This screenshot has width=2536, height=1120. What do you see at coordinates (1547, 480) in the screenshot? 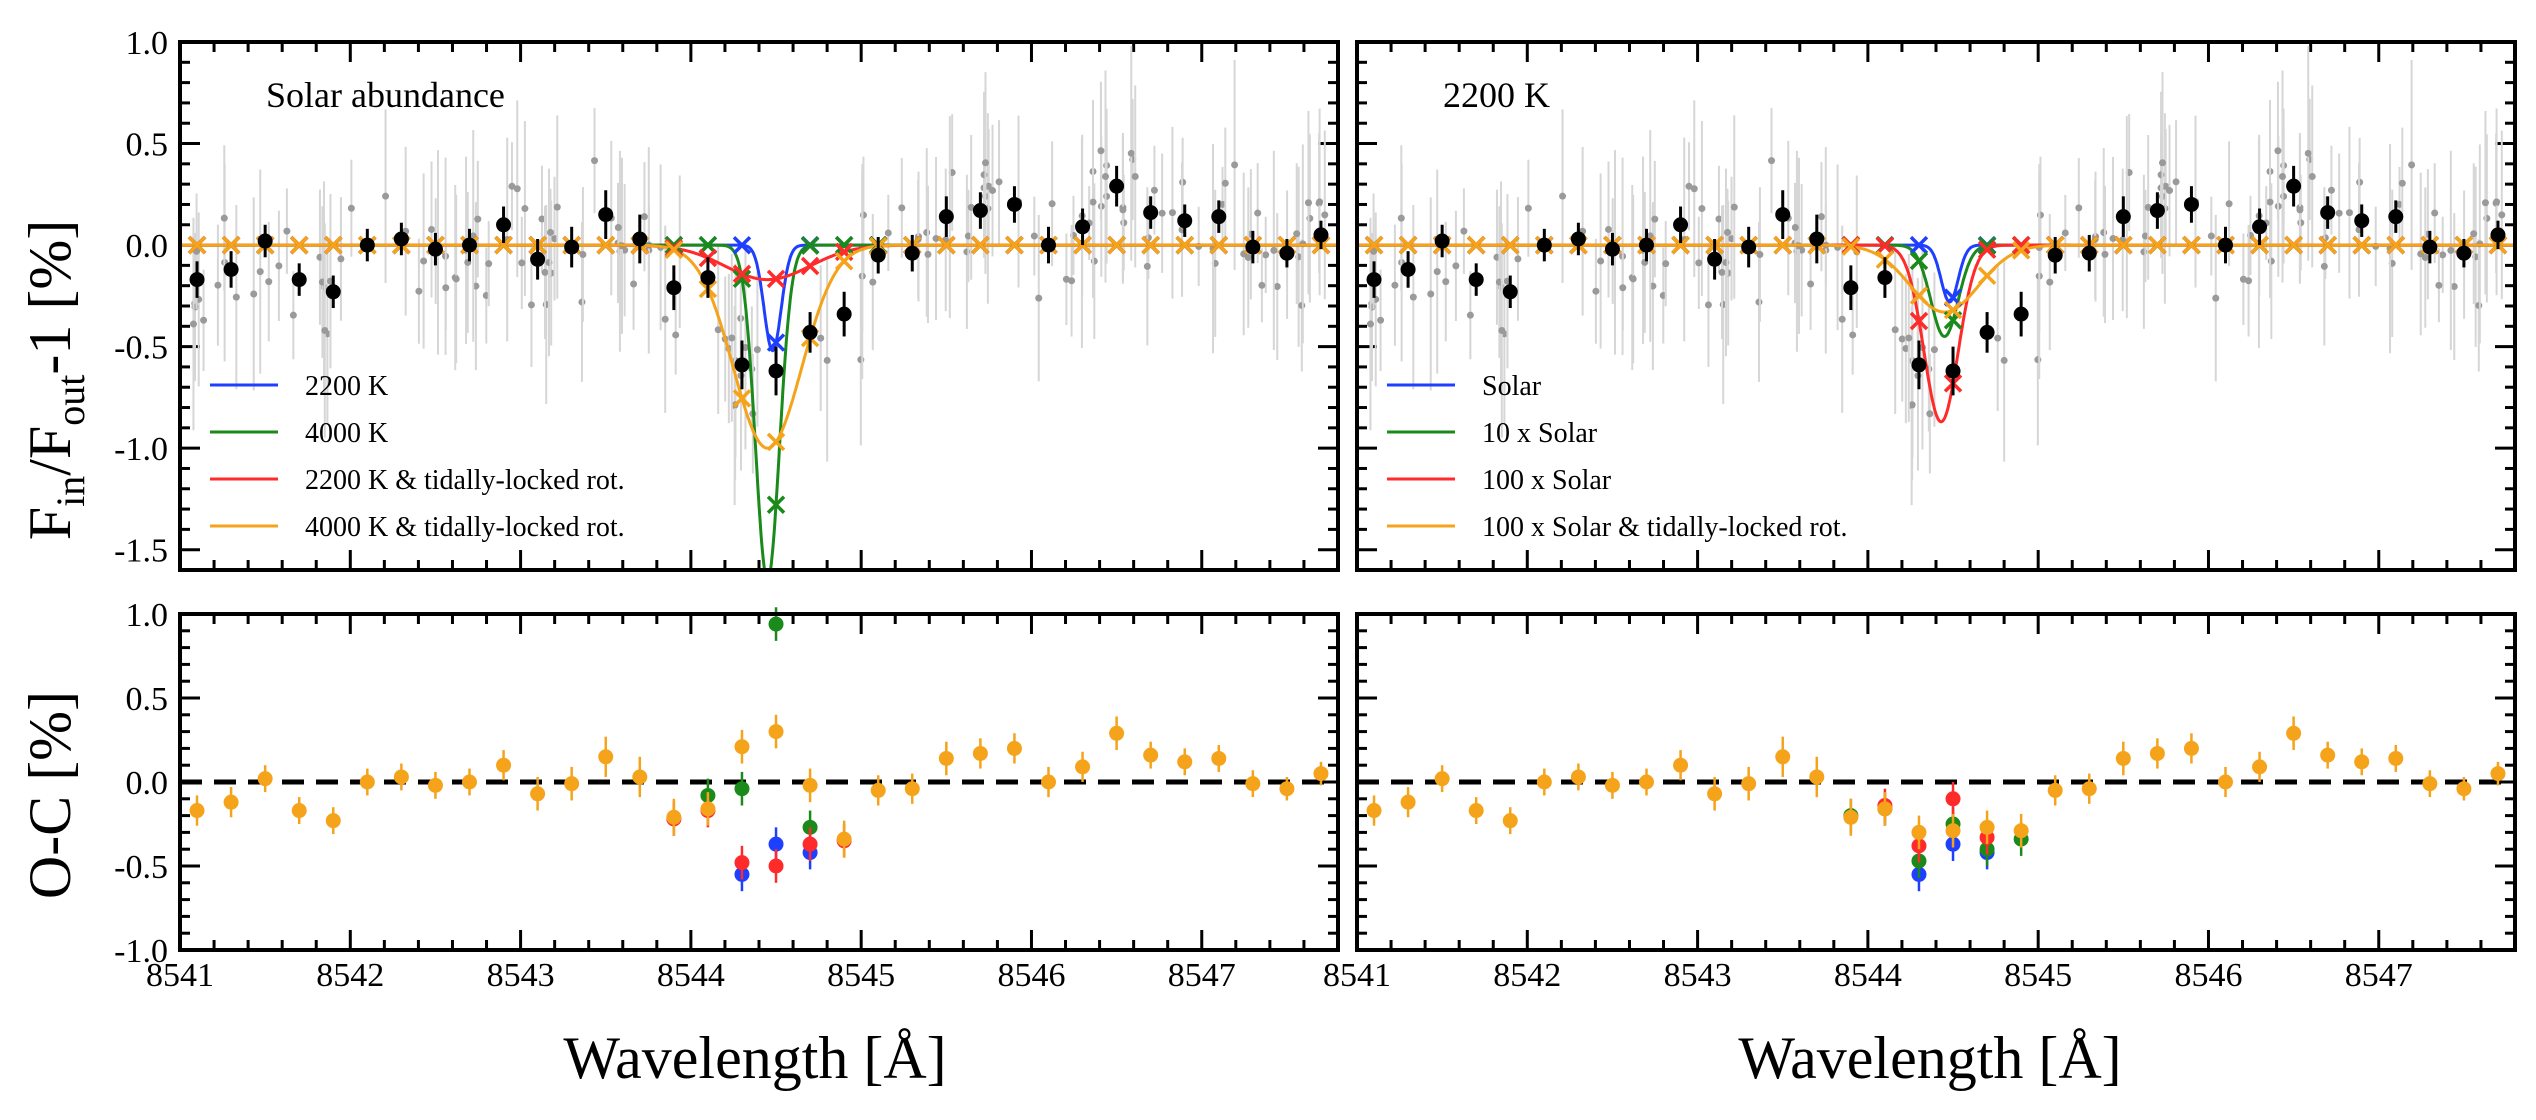
I see `top-right-legend-label: 100 x Solar` at bounding box center [1547, 480].